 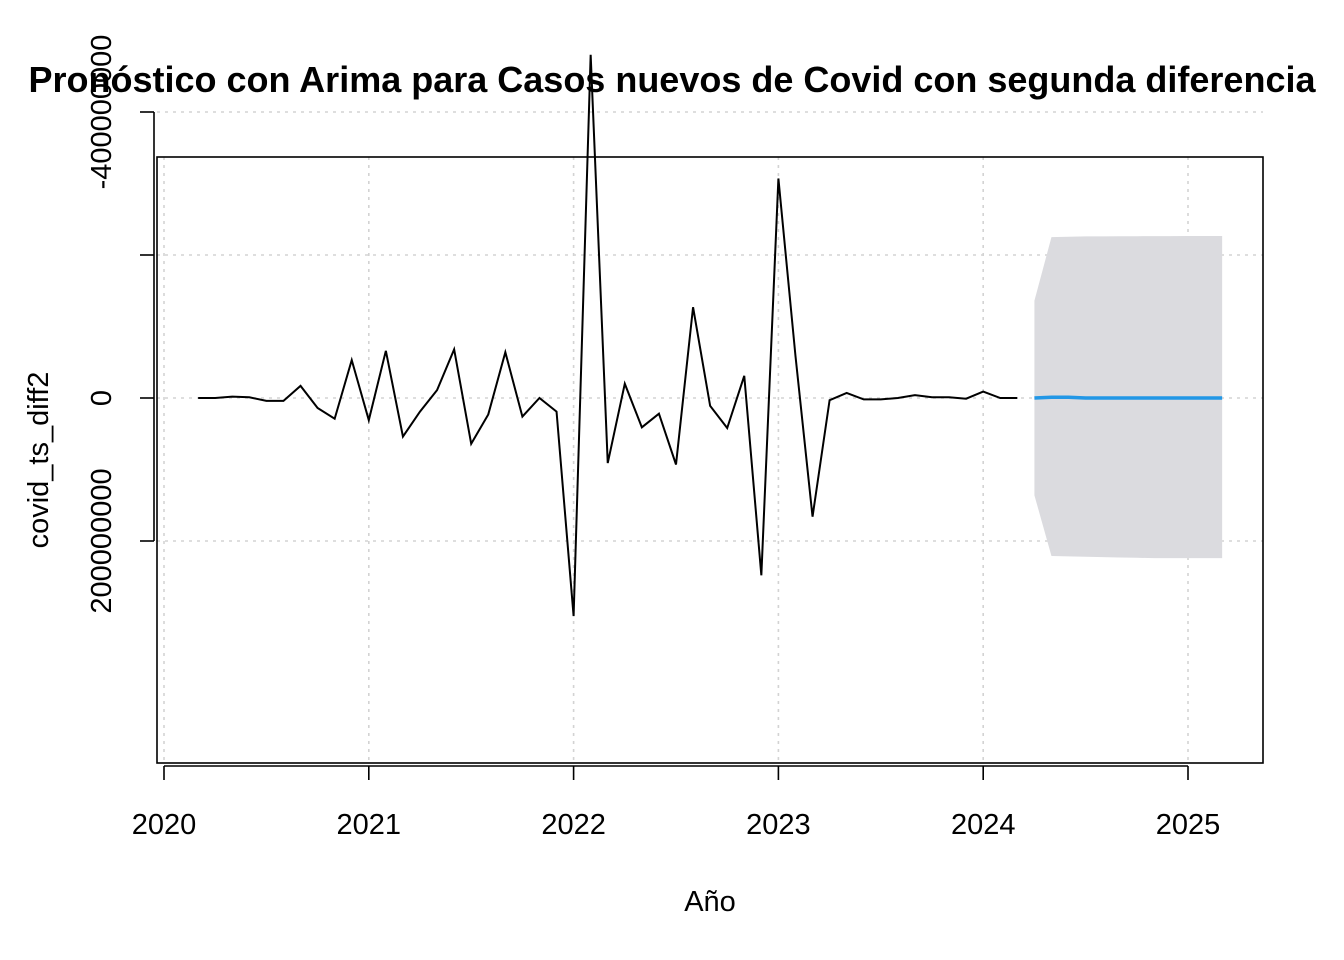 What do you see at coordinates (120, 324) in the screenshot?
I see `y-axis: -400000000 0 200000000` at bounding box center [120, 324].